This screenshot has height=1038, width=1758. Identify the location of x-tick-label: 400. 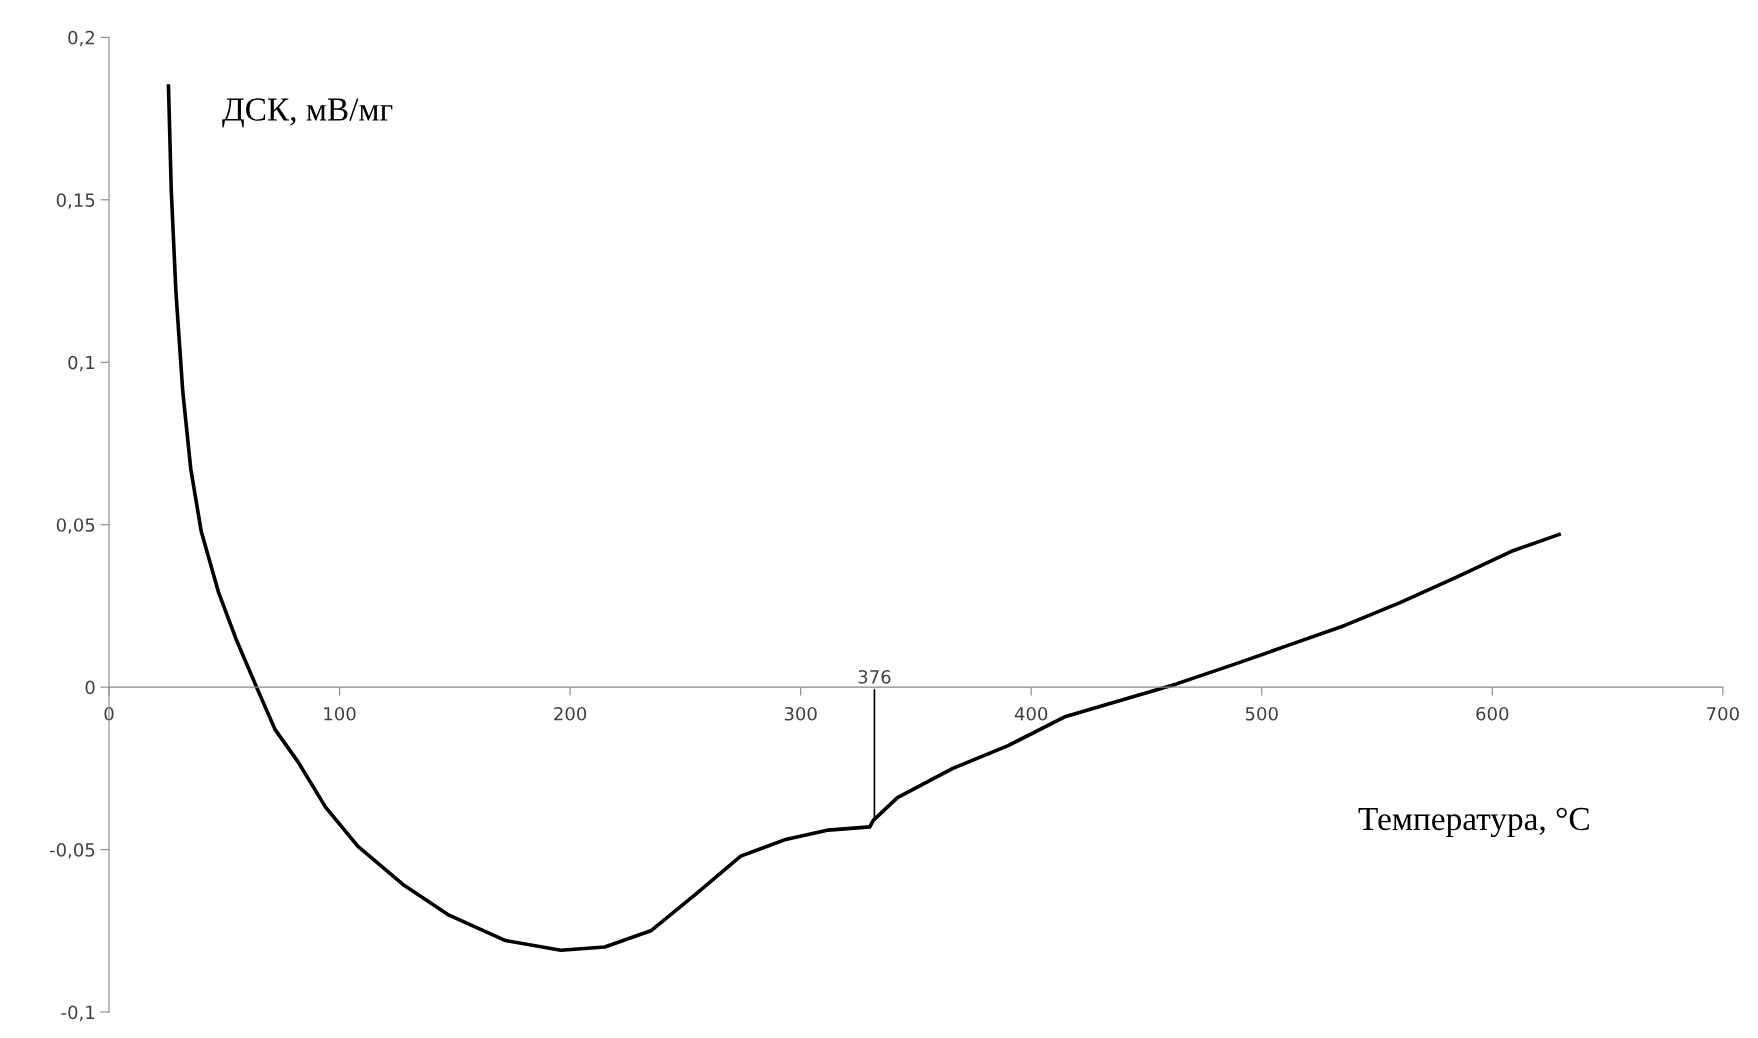
(1031, 713).